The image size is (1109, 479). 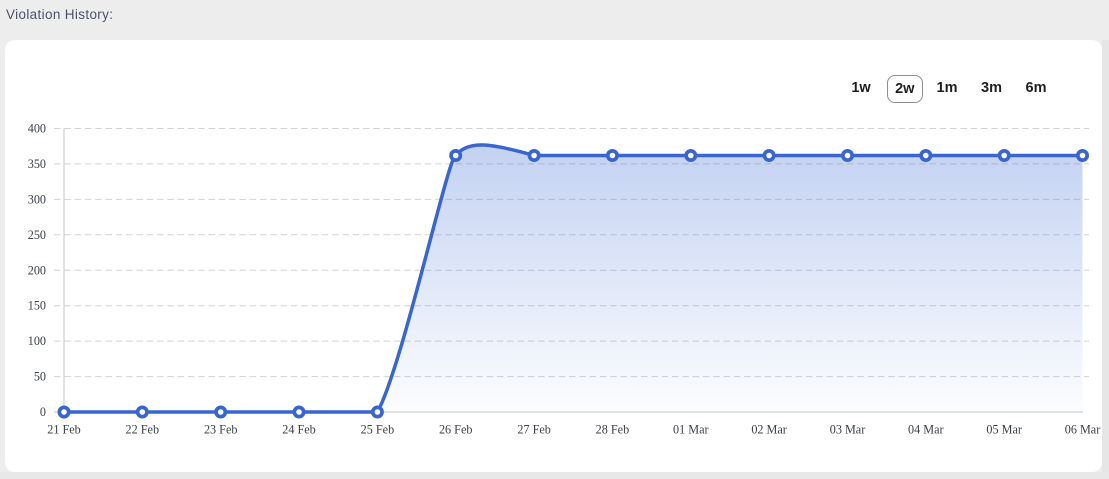 I want to click on svg-text: 21 Feb, so click(x=64, y=429).